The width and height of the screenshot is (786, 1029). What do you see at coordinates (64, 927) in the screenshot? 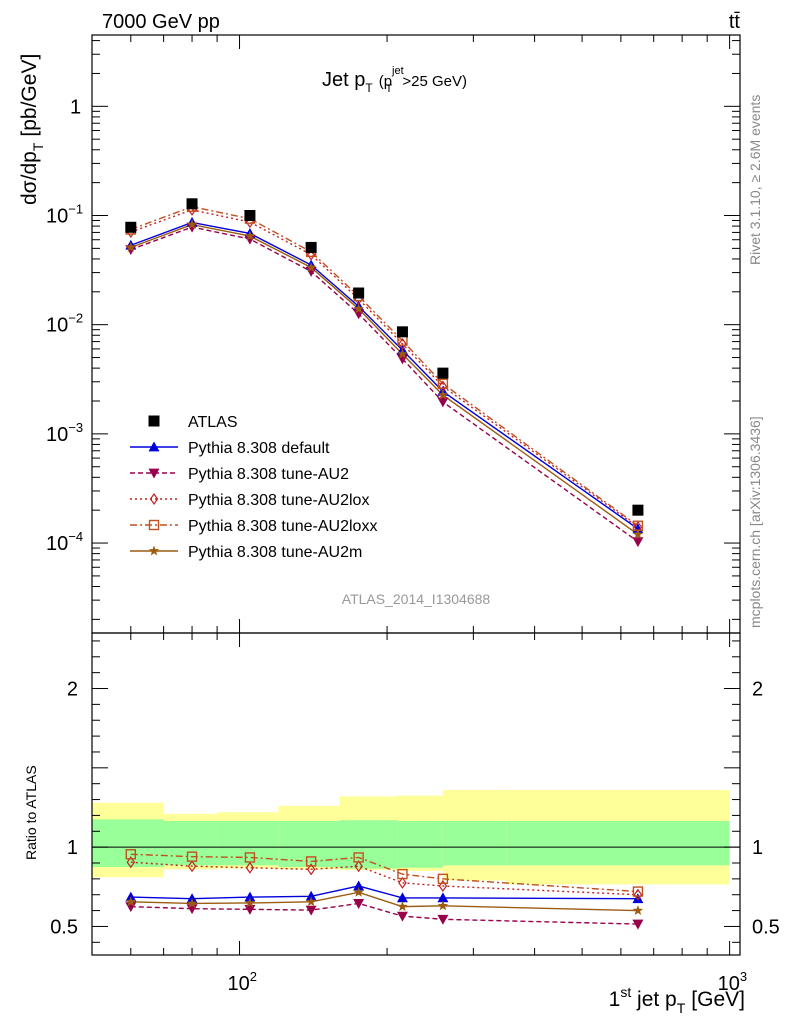
I see `ratio-y-tick-label-left: 0.5` at bounding box center [64, 927].